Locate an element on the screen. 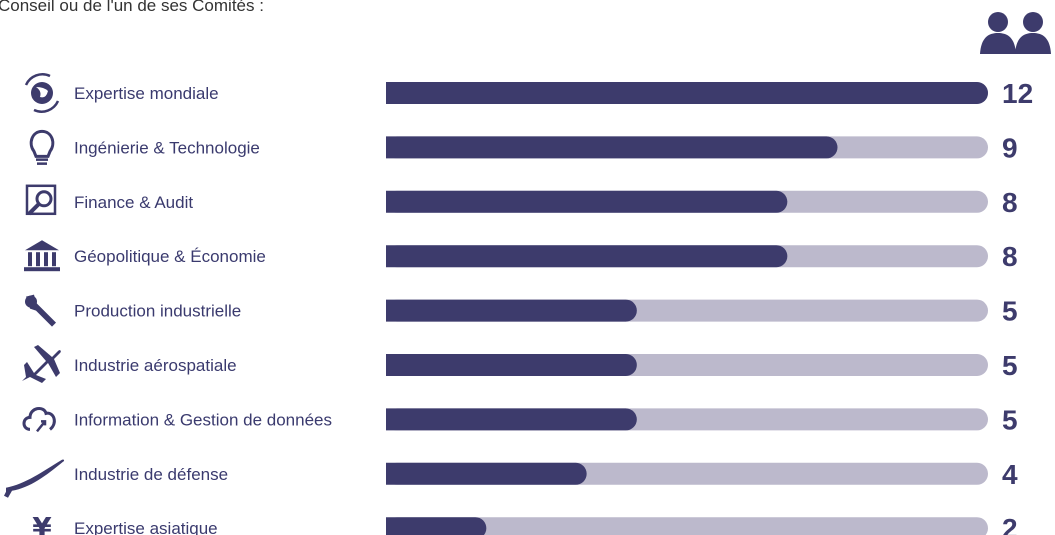 The width and height of the screenshot is (1055, 535). people-icon is located at coordinates (1015, 33).